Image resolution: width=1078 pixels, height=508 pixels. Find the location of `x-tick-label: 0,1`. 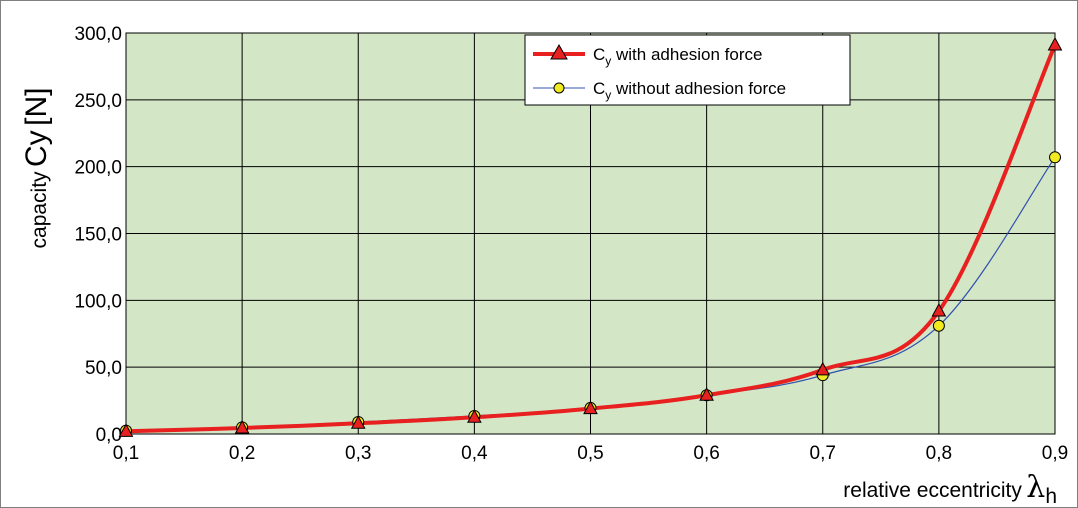

x-tick-label: 0,1 is located at coordinates (126, 453).